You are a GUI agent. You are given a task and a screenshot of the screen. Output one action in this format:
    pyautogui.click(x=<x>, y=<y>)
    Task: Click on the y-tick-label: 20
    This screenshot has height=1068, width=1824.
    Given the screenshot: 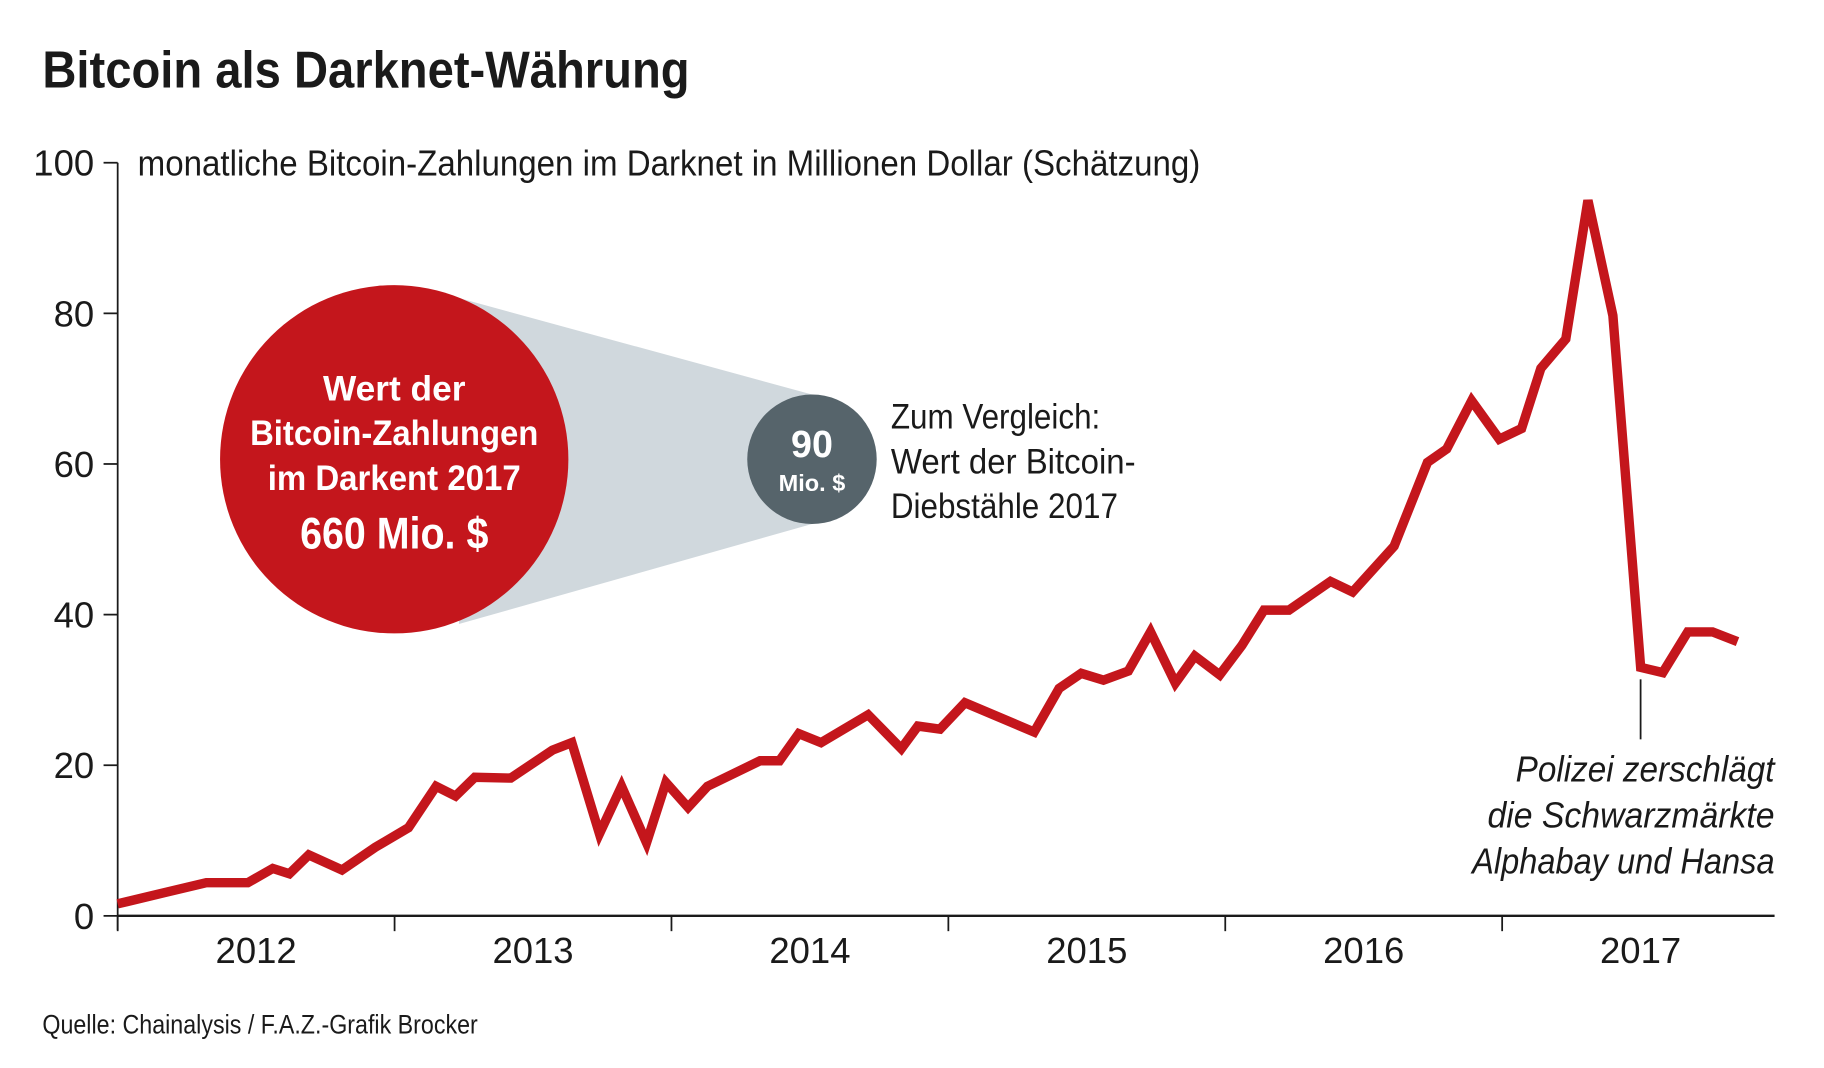 What is the action you would take?
    pyautogui.click(x=74, y=765)
    